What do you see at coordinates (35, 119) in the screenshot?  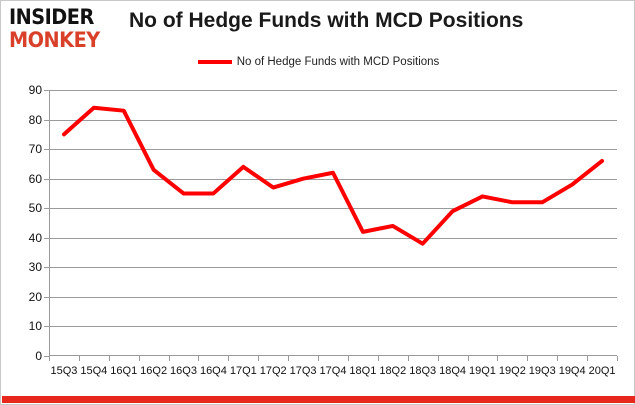 I see `y-axis-tick-label: 80` at bounding box center [35, 119].